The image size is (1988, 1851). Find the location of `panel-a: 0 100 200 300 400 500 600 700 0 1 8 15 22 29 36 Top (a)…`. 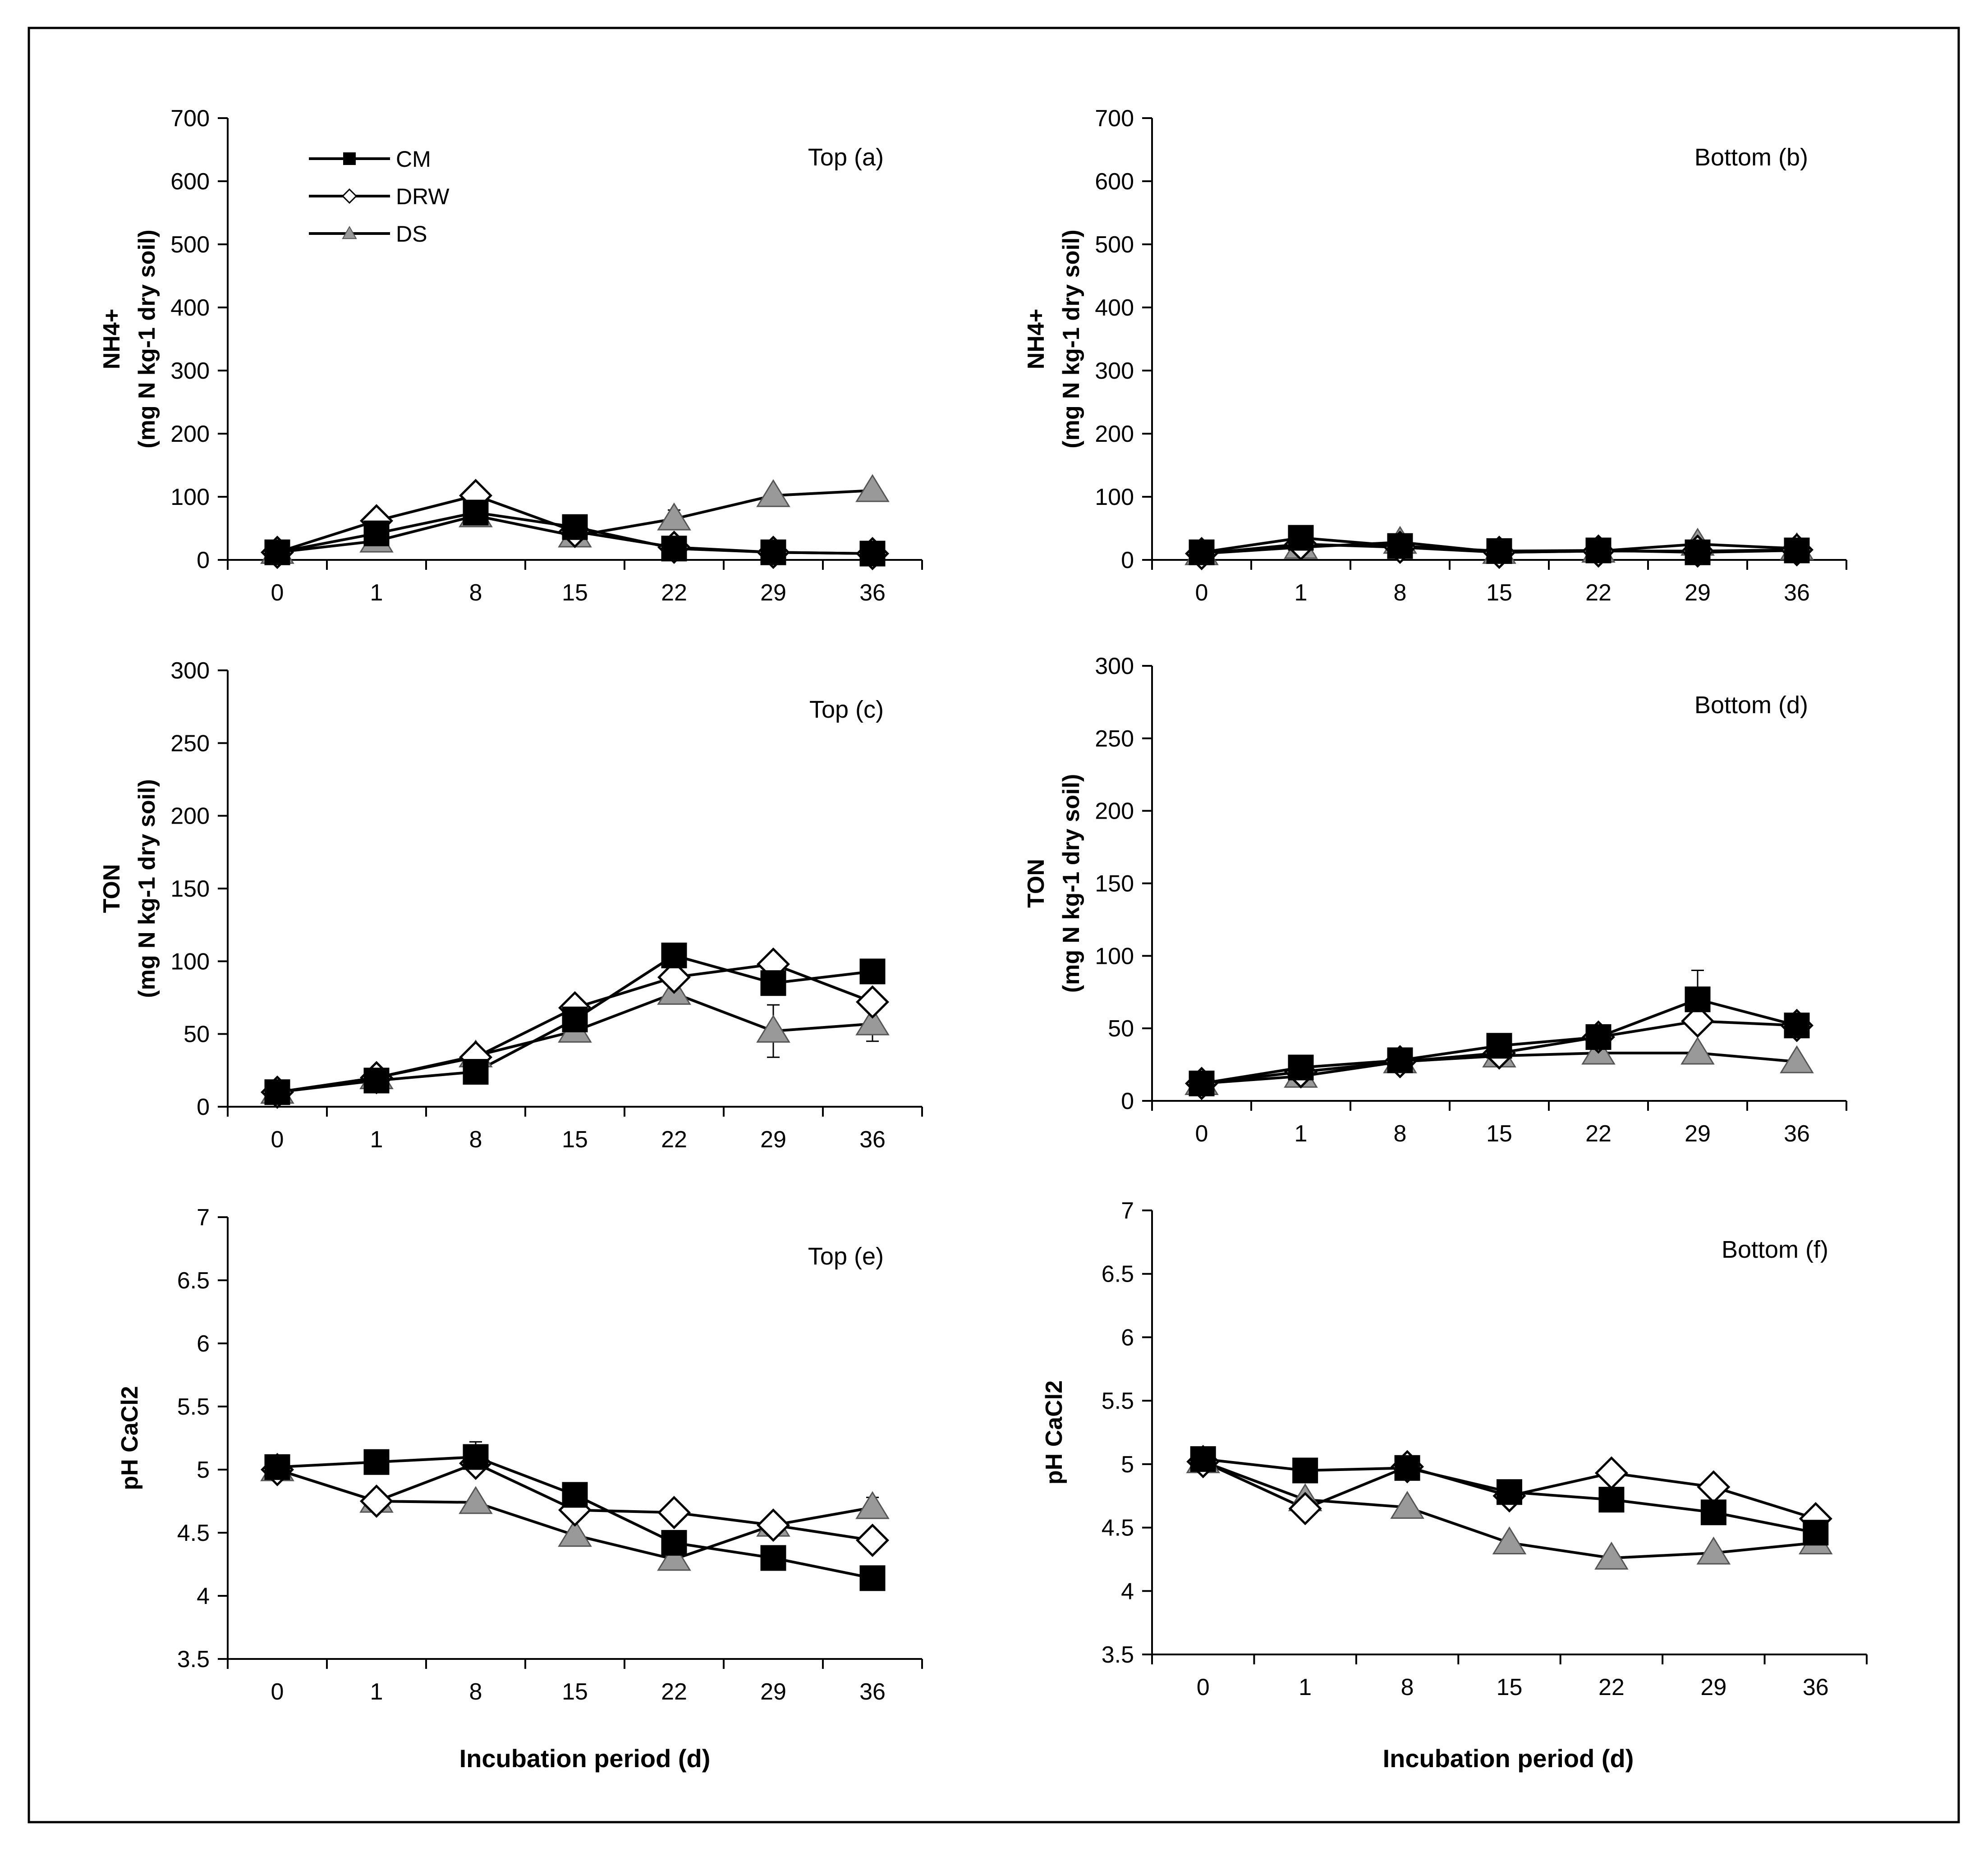

panel-a: 0 100 200 300 400 500 600 700 0 1 8 15 22 29 36 Top (a)… is located at coordinates (511, 355).